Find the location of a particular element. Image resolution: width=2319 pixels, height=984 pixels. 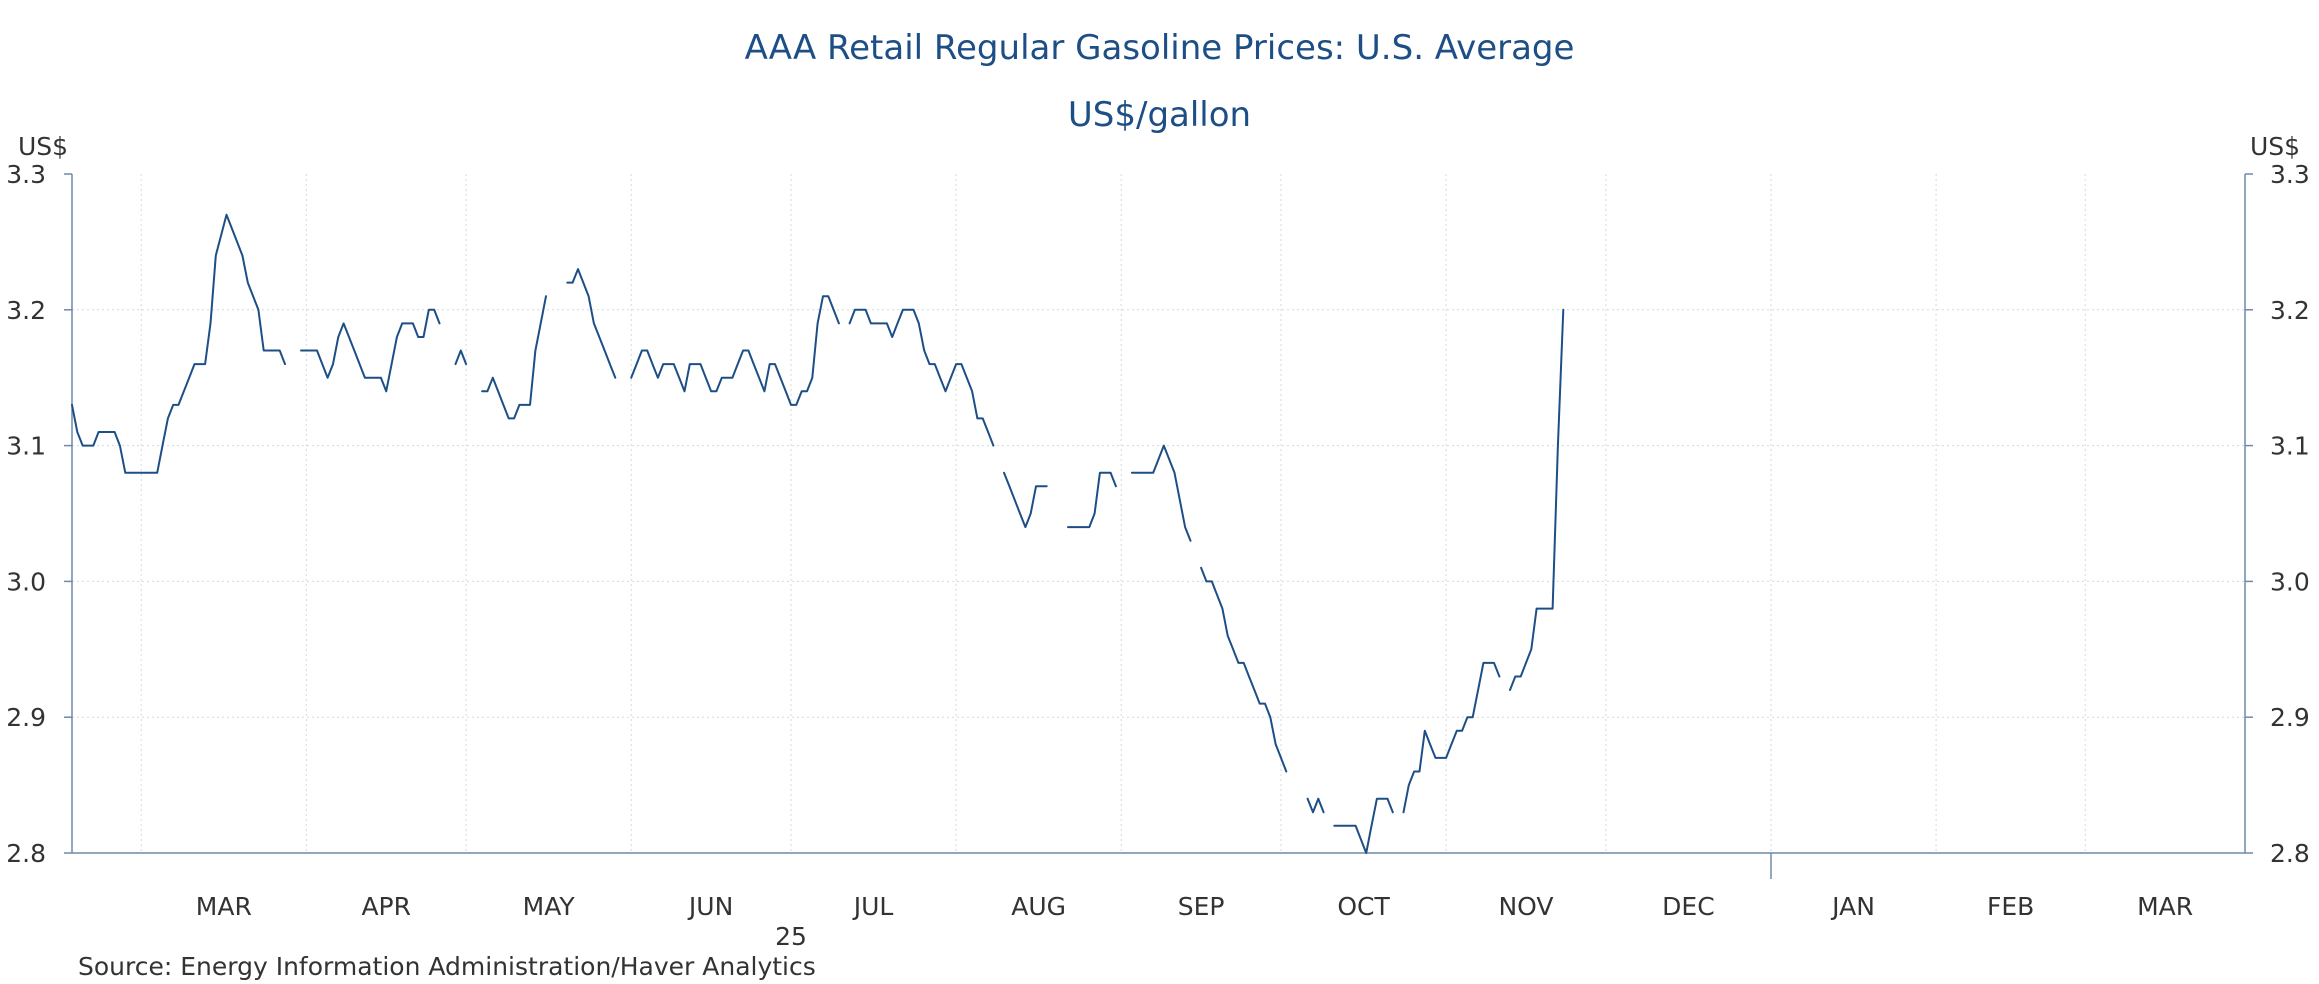

y-tick-label-right: 3.3 is located at coordinates (2290, 174).